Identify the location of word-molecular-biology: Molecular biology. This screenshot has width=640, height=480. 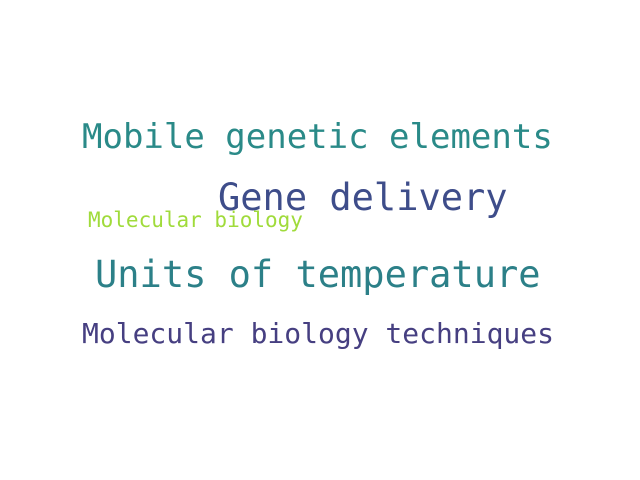
(195, 220).